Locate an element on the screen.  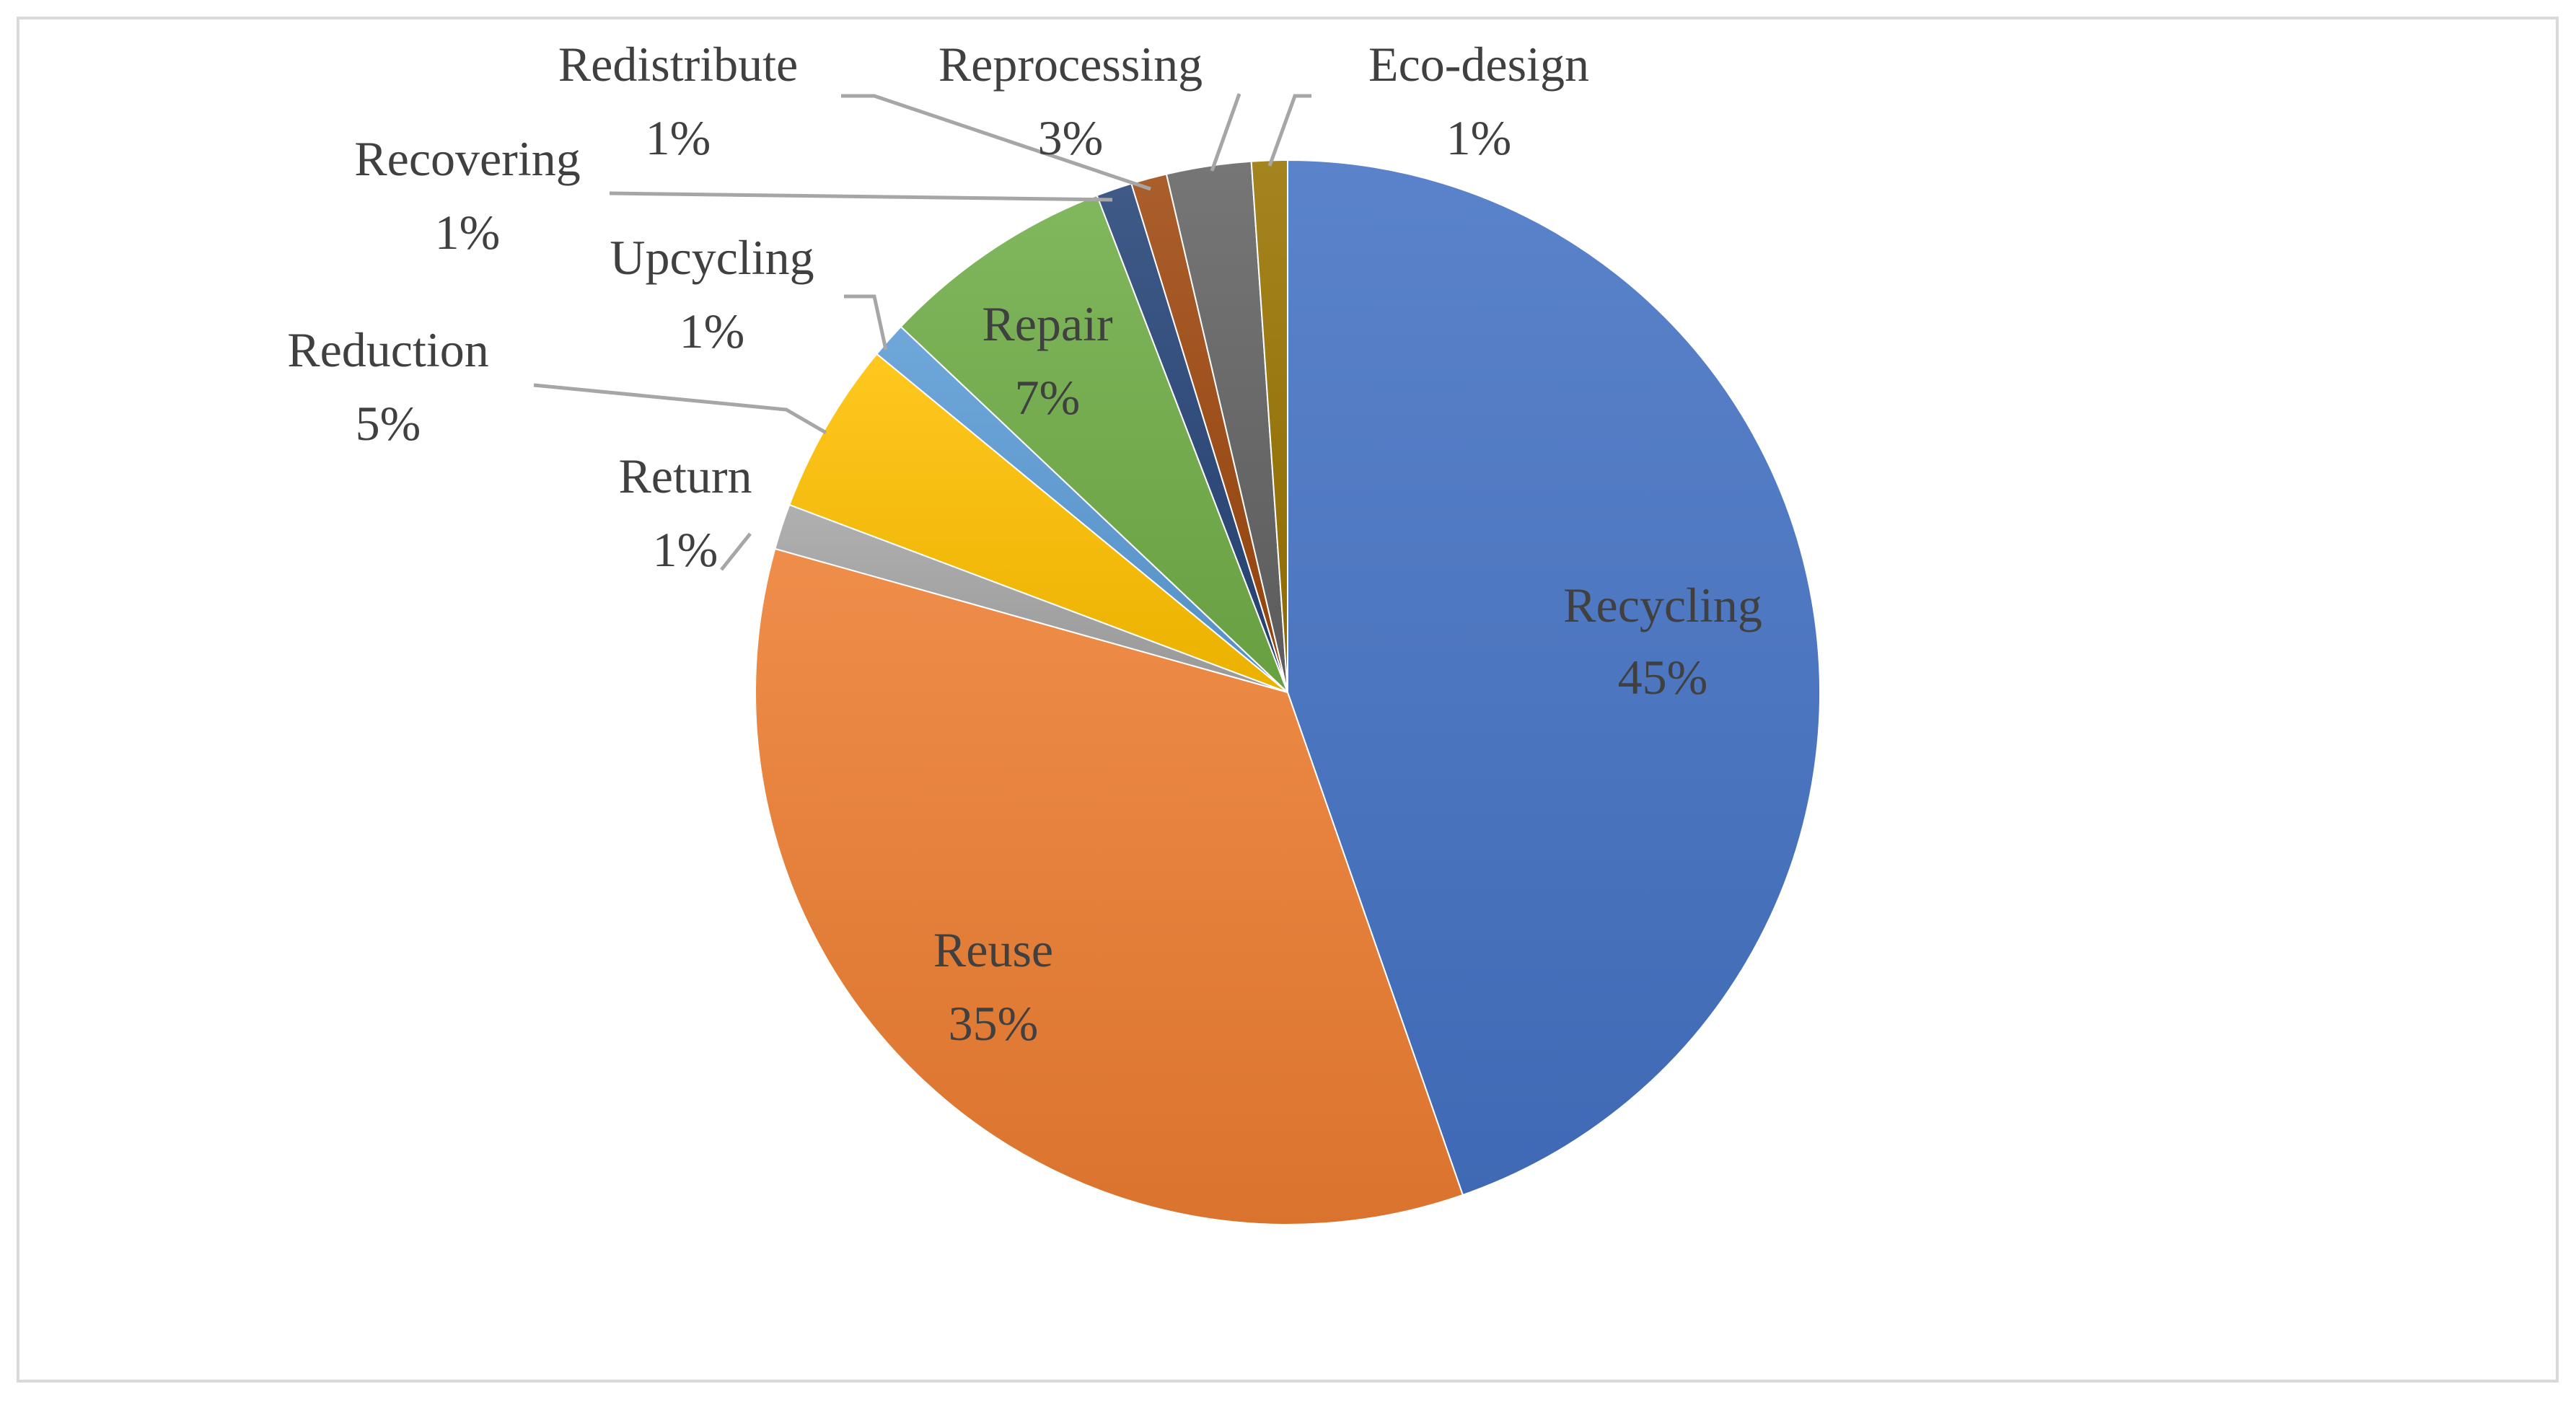
slice-label-upcycling: Upcycling is located at coordinates (712, 258).